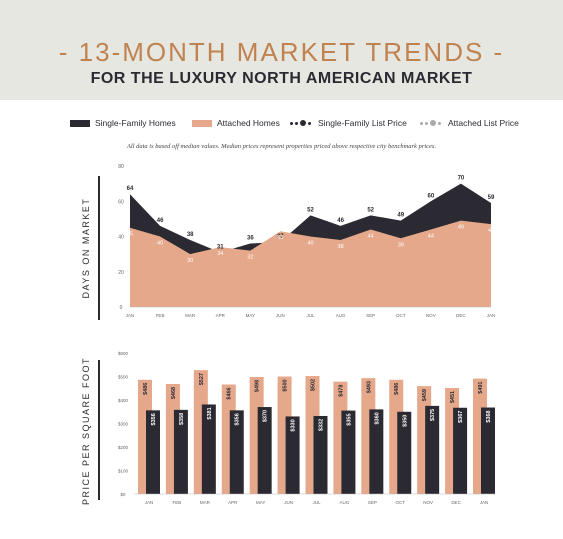  Describe the element at coordinates (123, 471) in the screenshot. I see `bar-ytick-label: $100` at that location.